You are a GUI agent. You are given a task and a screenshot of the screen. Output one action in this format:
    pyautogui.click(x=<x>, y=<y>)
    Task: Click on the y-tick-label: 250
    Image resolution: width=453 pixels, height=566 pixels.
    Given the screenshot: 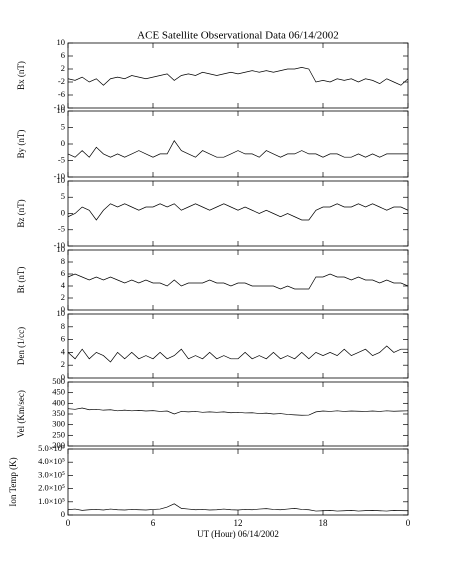 What is the action you would take?
    pyautogui.click(x=58, y=434)
    